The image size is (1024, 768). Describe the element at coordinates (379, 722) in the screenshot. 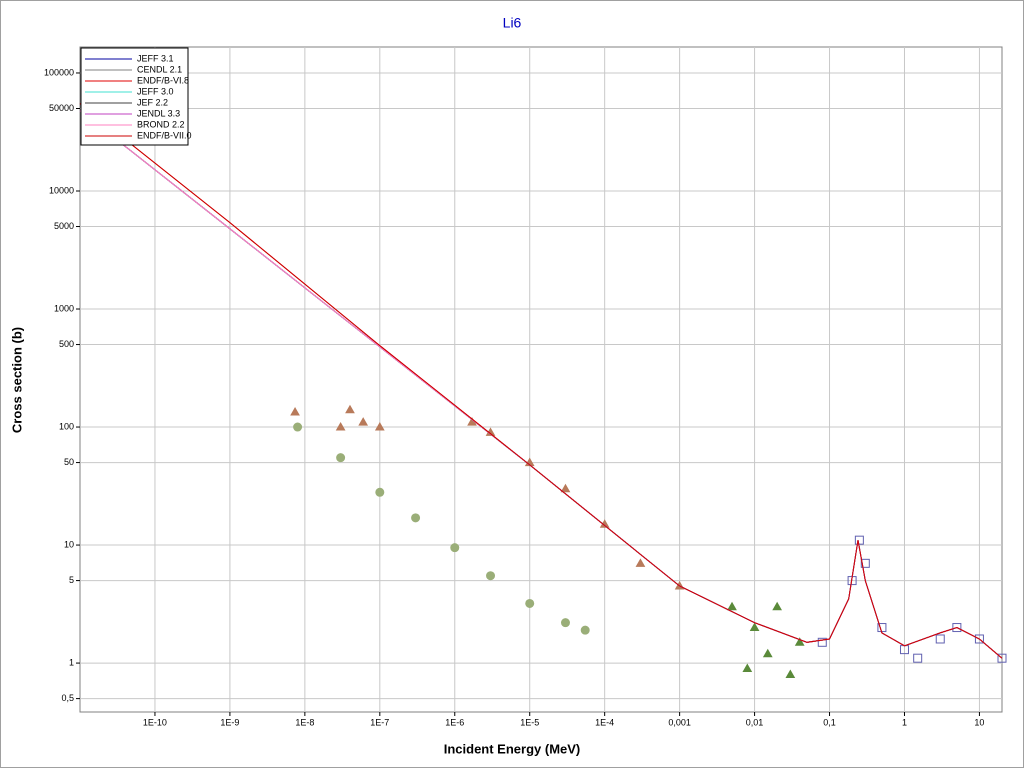

I see `x-tick-label: 1E-7` at that location.